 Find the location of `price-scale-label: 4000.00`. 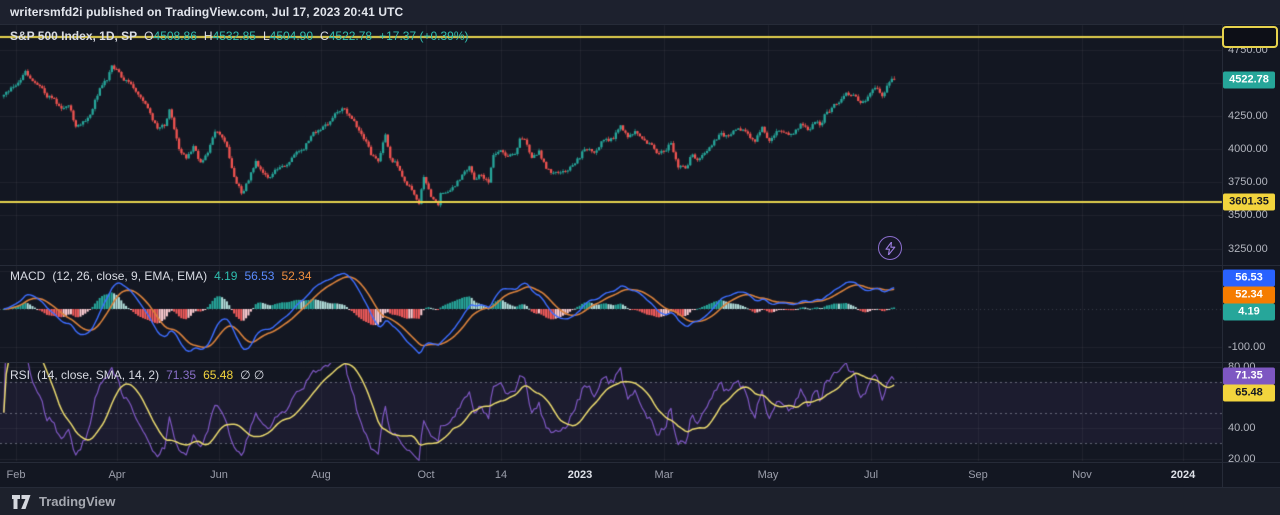

price-scale-label: 4000.00 is located at coordinates (1248, 149).